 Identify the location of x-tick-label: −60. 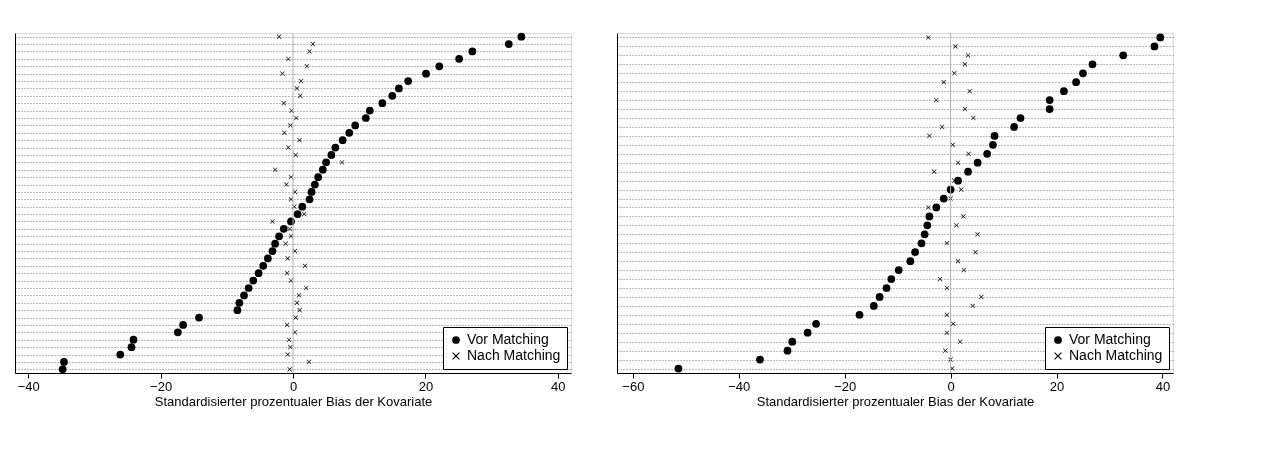
(633, 386).